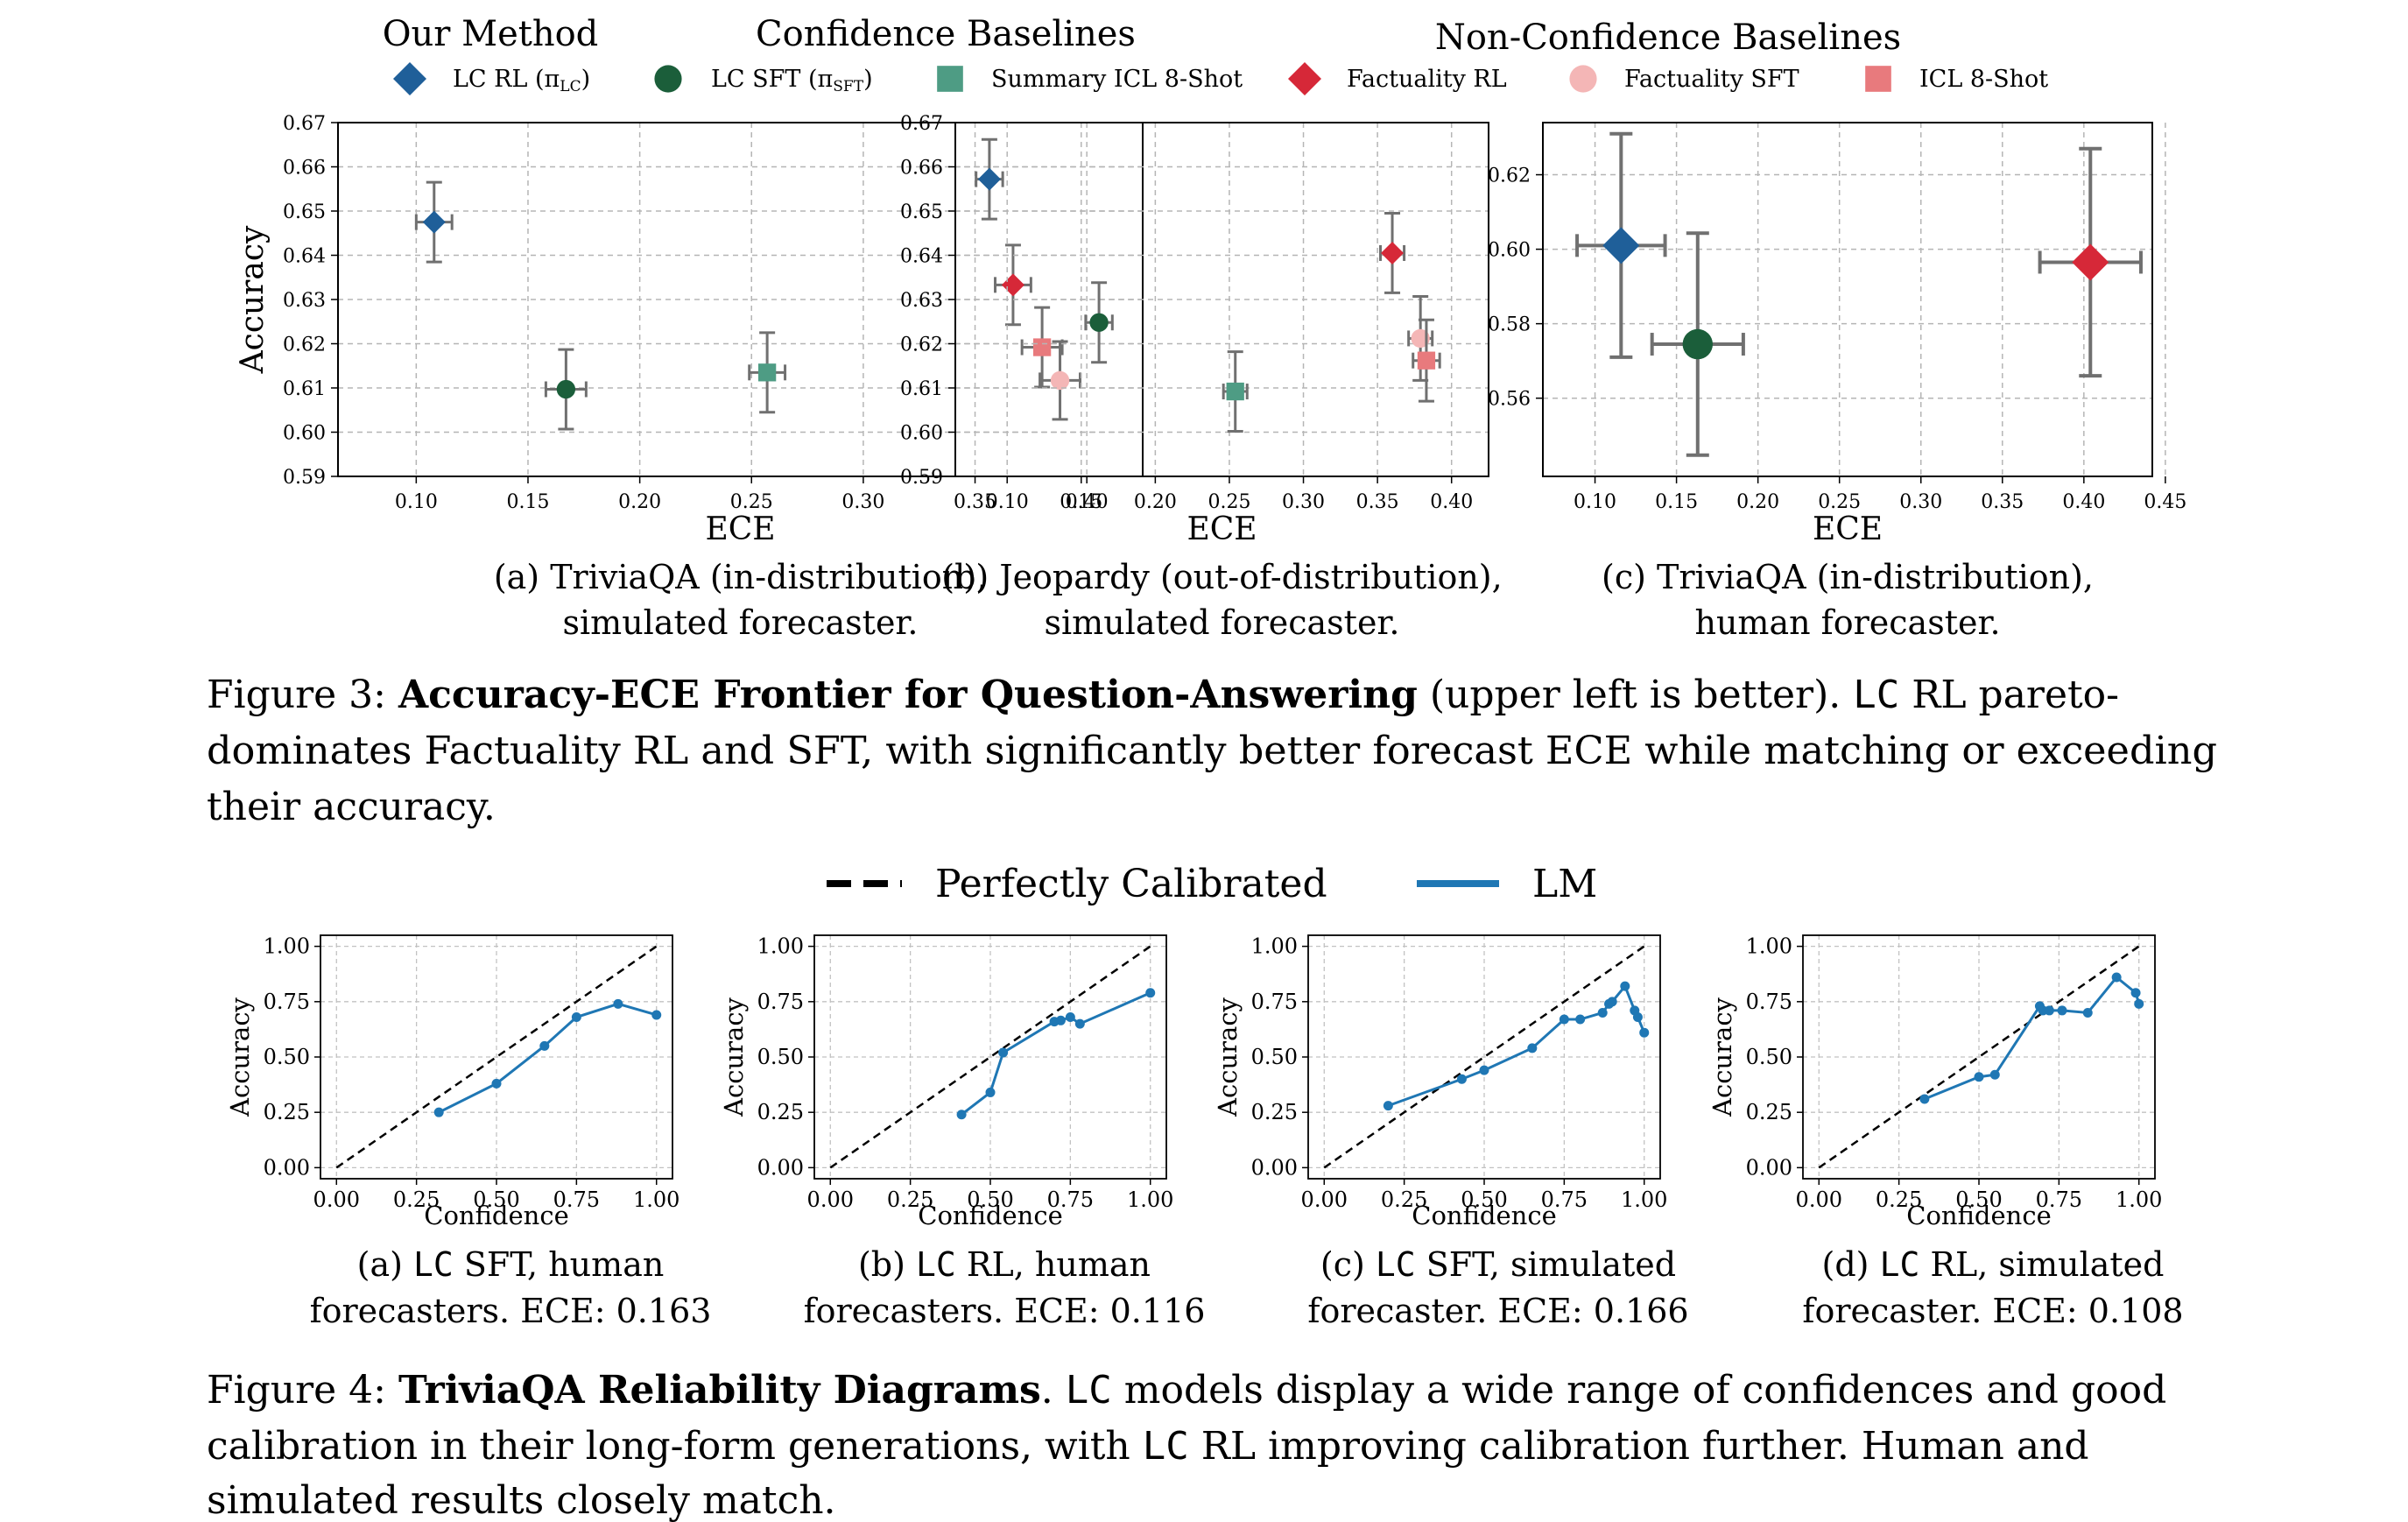  What do you see at coordinates (668, 79) in the screenshot?
I see `legend-circle-lc_sft-icon` at bounding box center [668, 79].